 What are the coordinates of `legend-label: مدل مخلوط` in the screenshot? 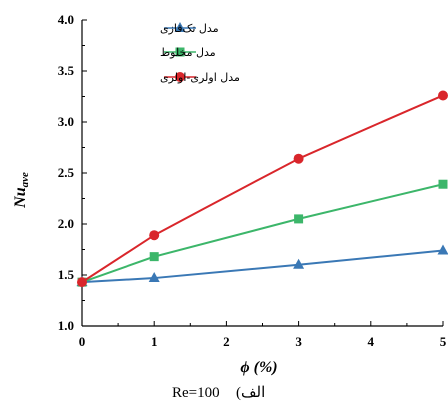 It's located at (188, 52).